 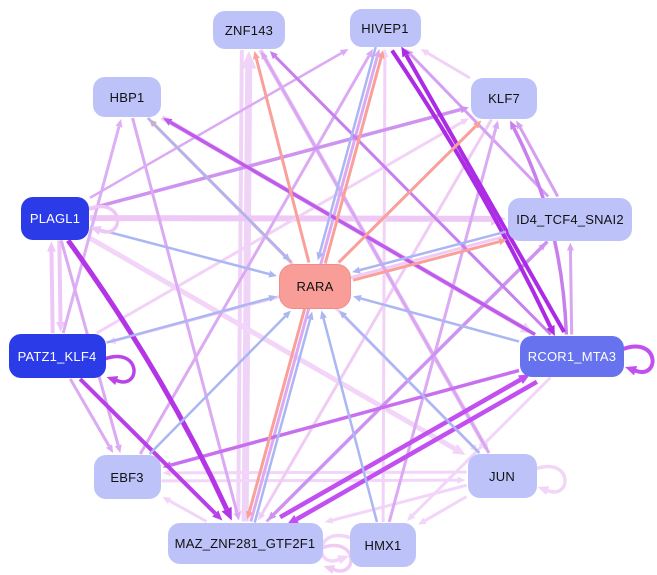 What do you see at coordinates (60, 286) in the screenshot?
I see `edge-PLAGL1-PATZ1_KLF4` at bounding box center [60, 286].